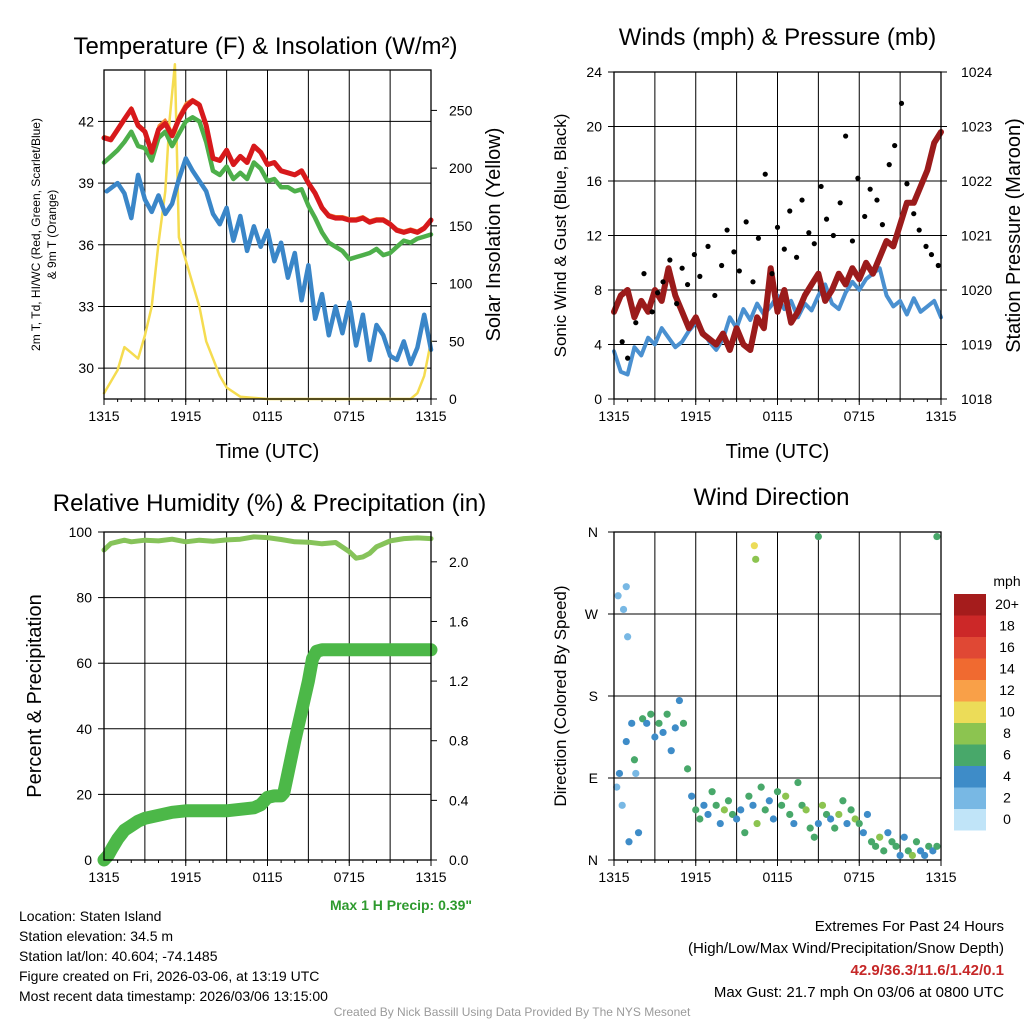 The width and height of the screenshot is (1024, 1024). Describe the element at coordinates (86, 245) in the screenshot. I see `y-tick-label: 36` at that location.